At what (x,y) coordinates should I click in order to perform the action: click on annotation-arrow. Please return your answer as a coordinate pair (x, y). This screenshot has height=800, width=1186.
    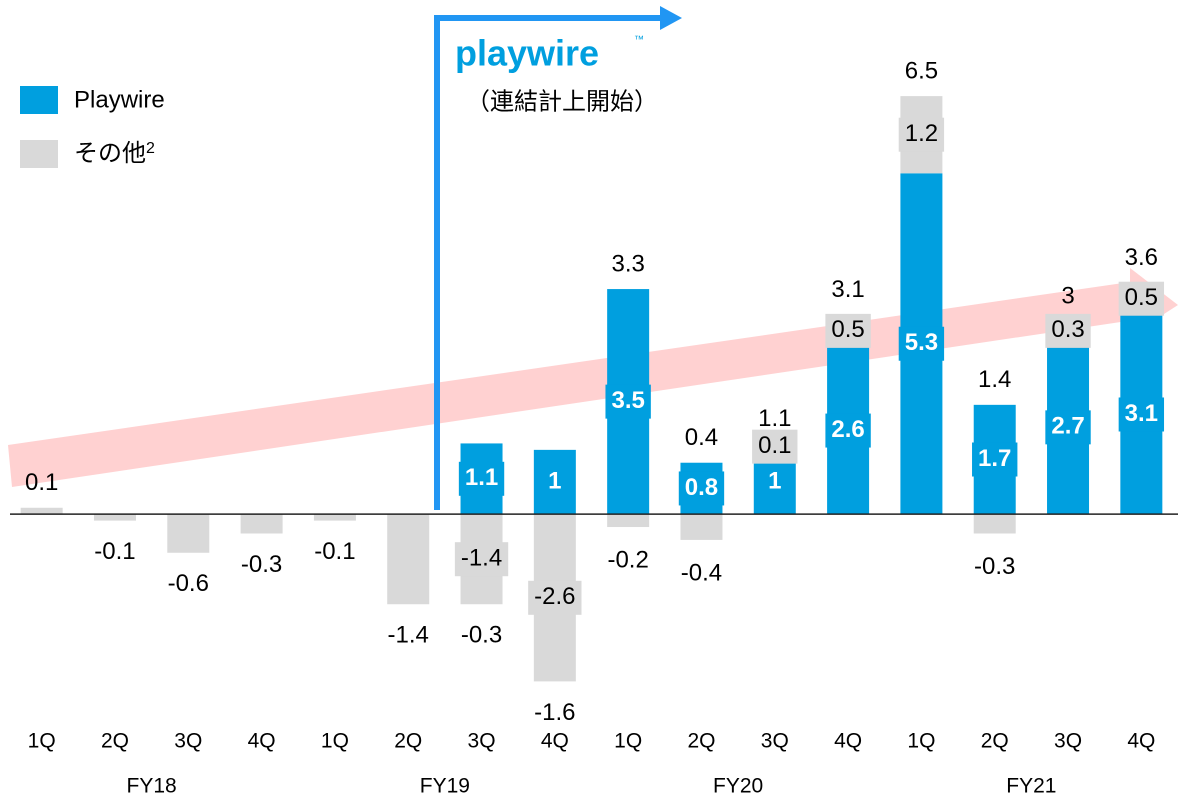
    Looking at the image, I should click on (548, 262).